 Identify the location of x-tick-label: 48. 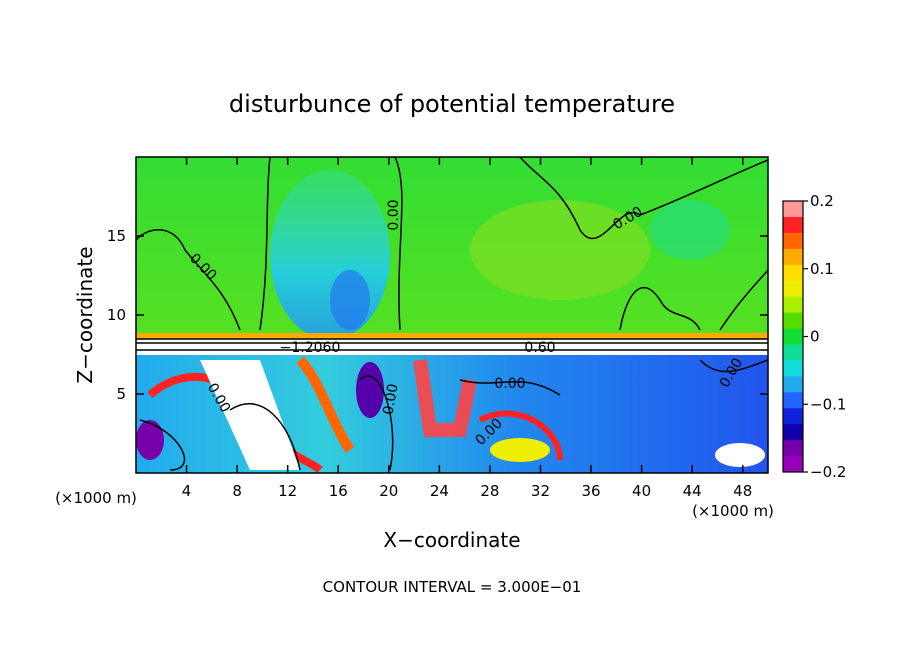
(742, 491).